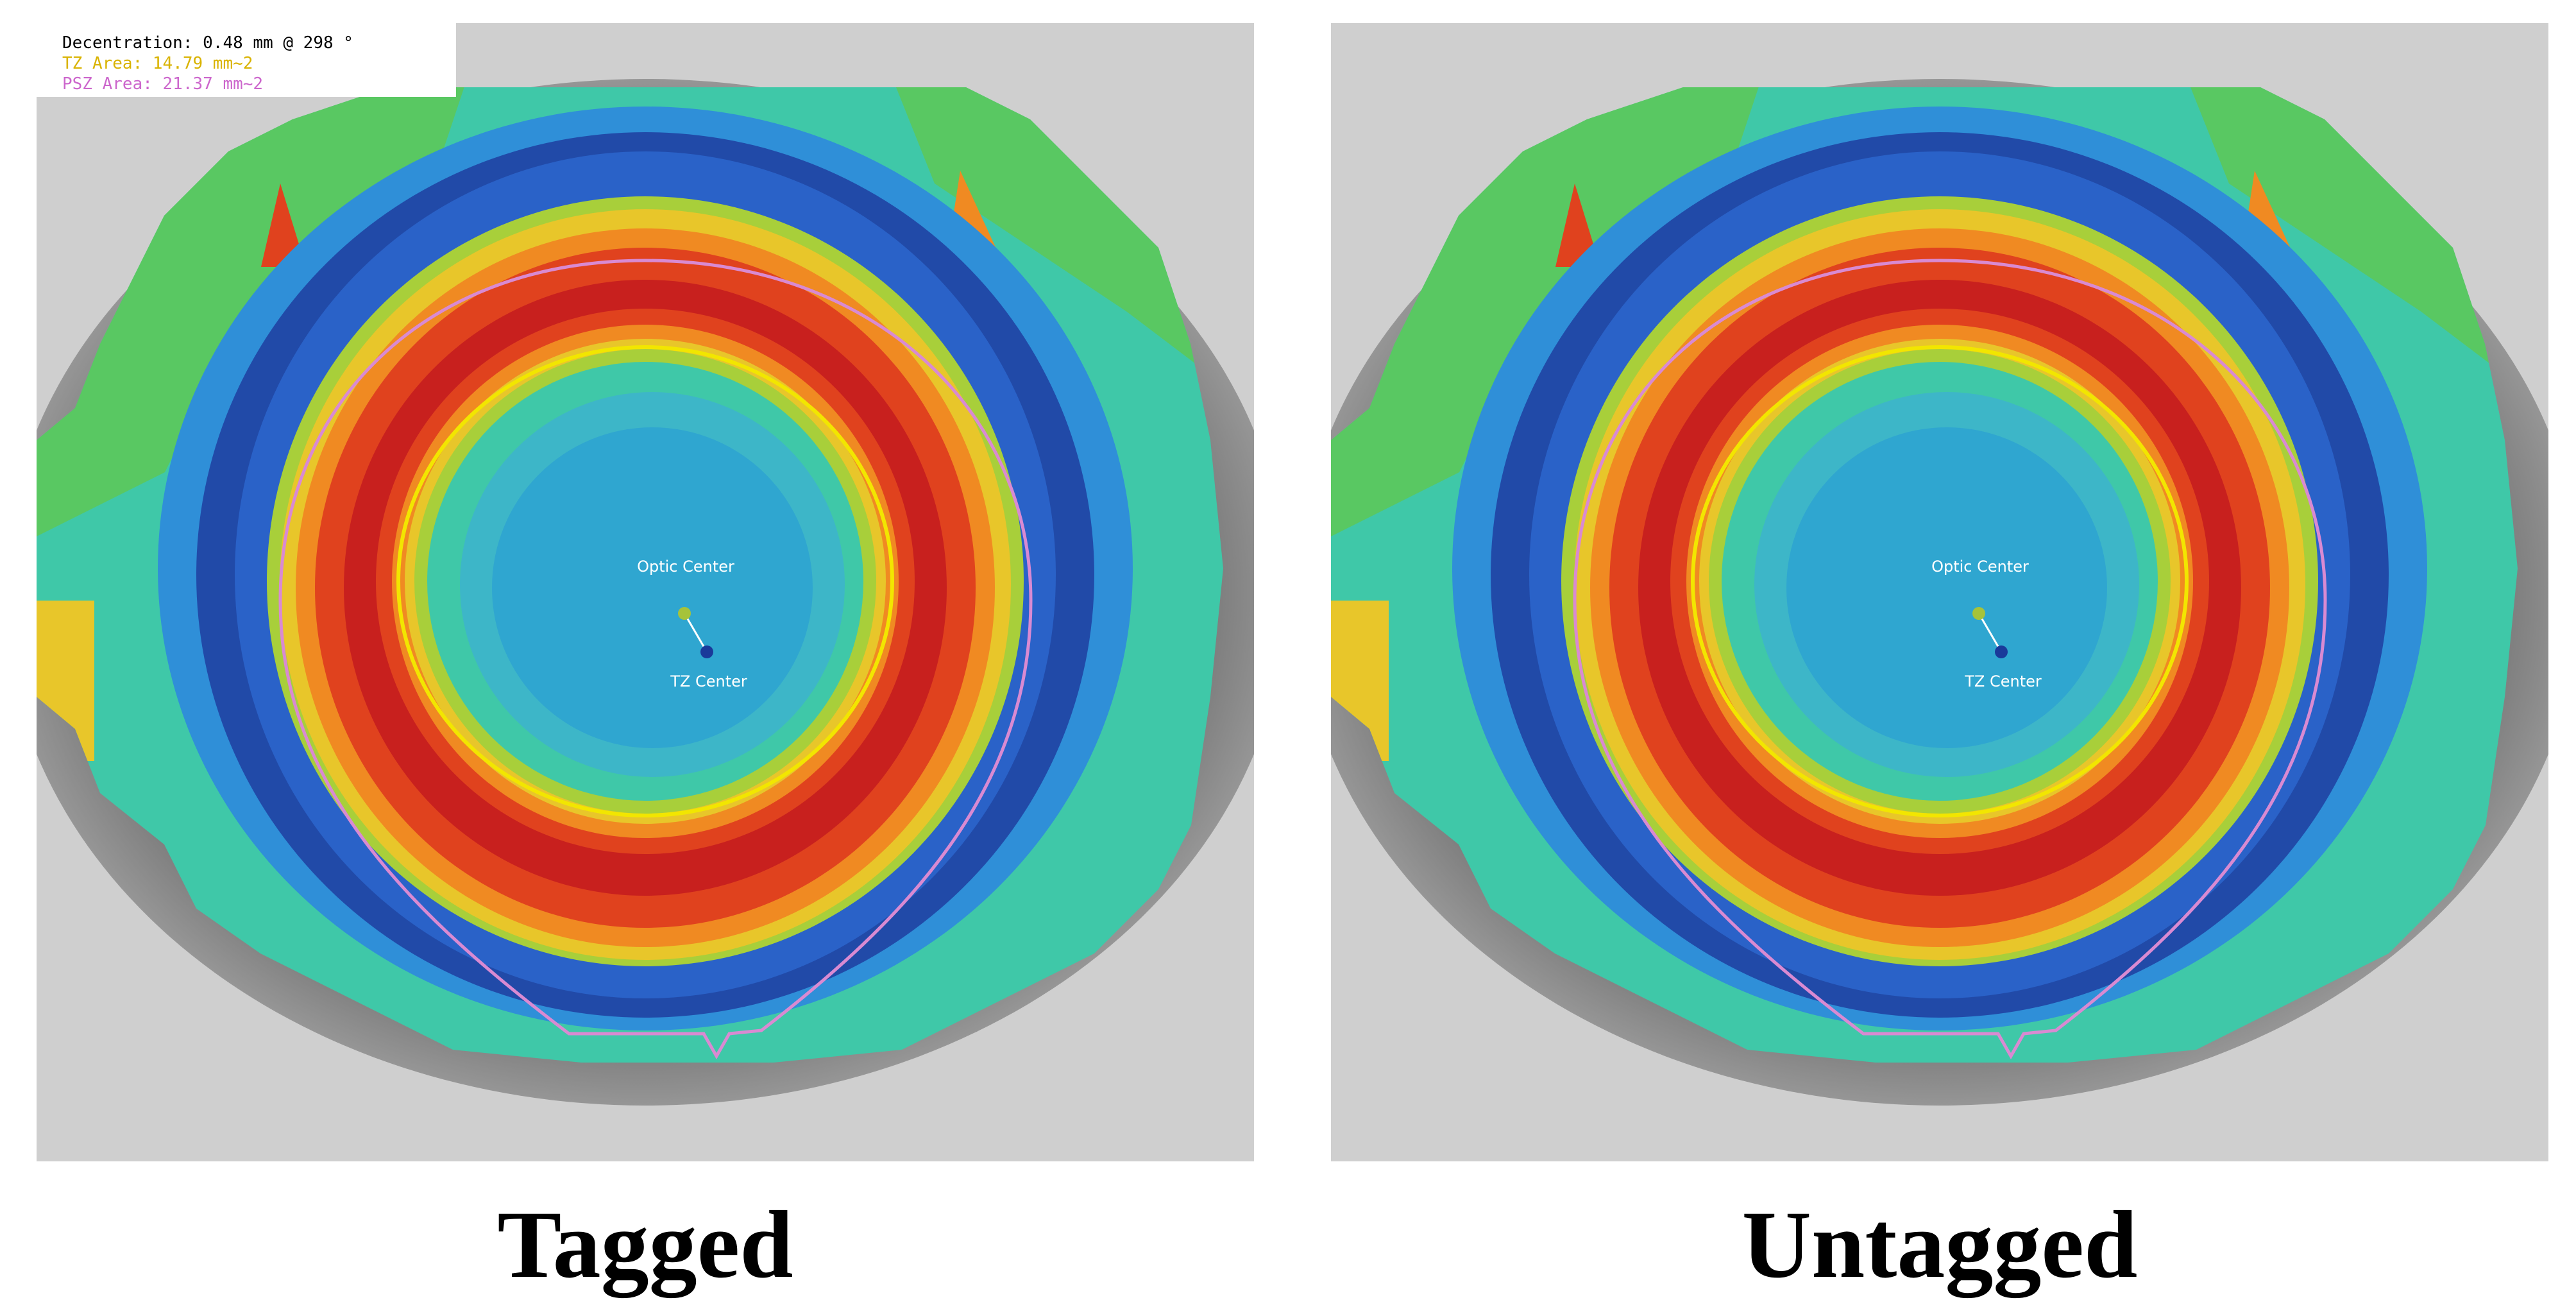 This screenshot has width=2576, height=1316. What do you see at coordinates (1939, 1245) in the screenshot?
I see `panel-caption-untagged: Untagged` at bounding box center [1939, 1245].